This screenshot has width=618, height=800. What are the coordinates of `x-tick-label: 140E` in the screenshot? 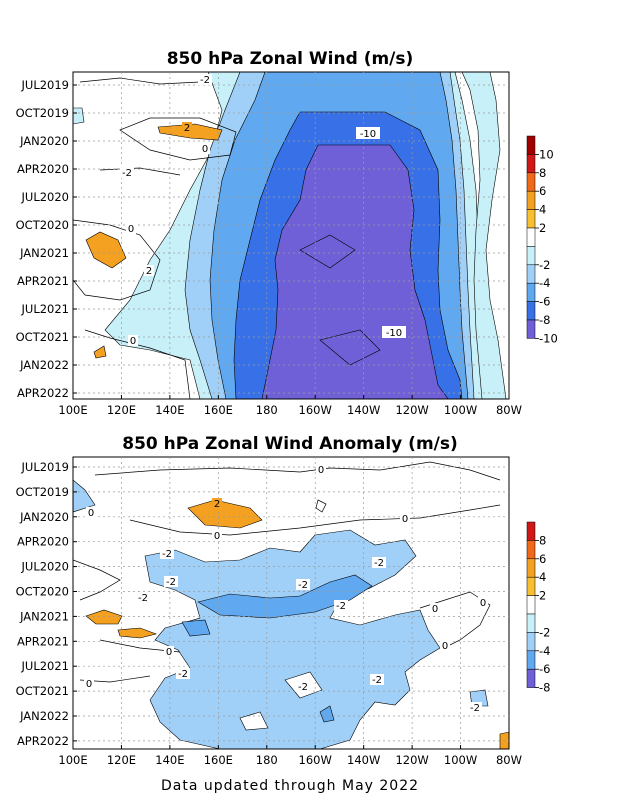 It's located at (169, 410).